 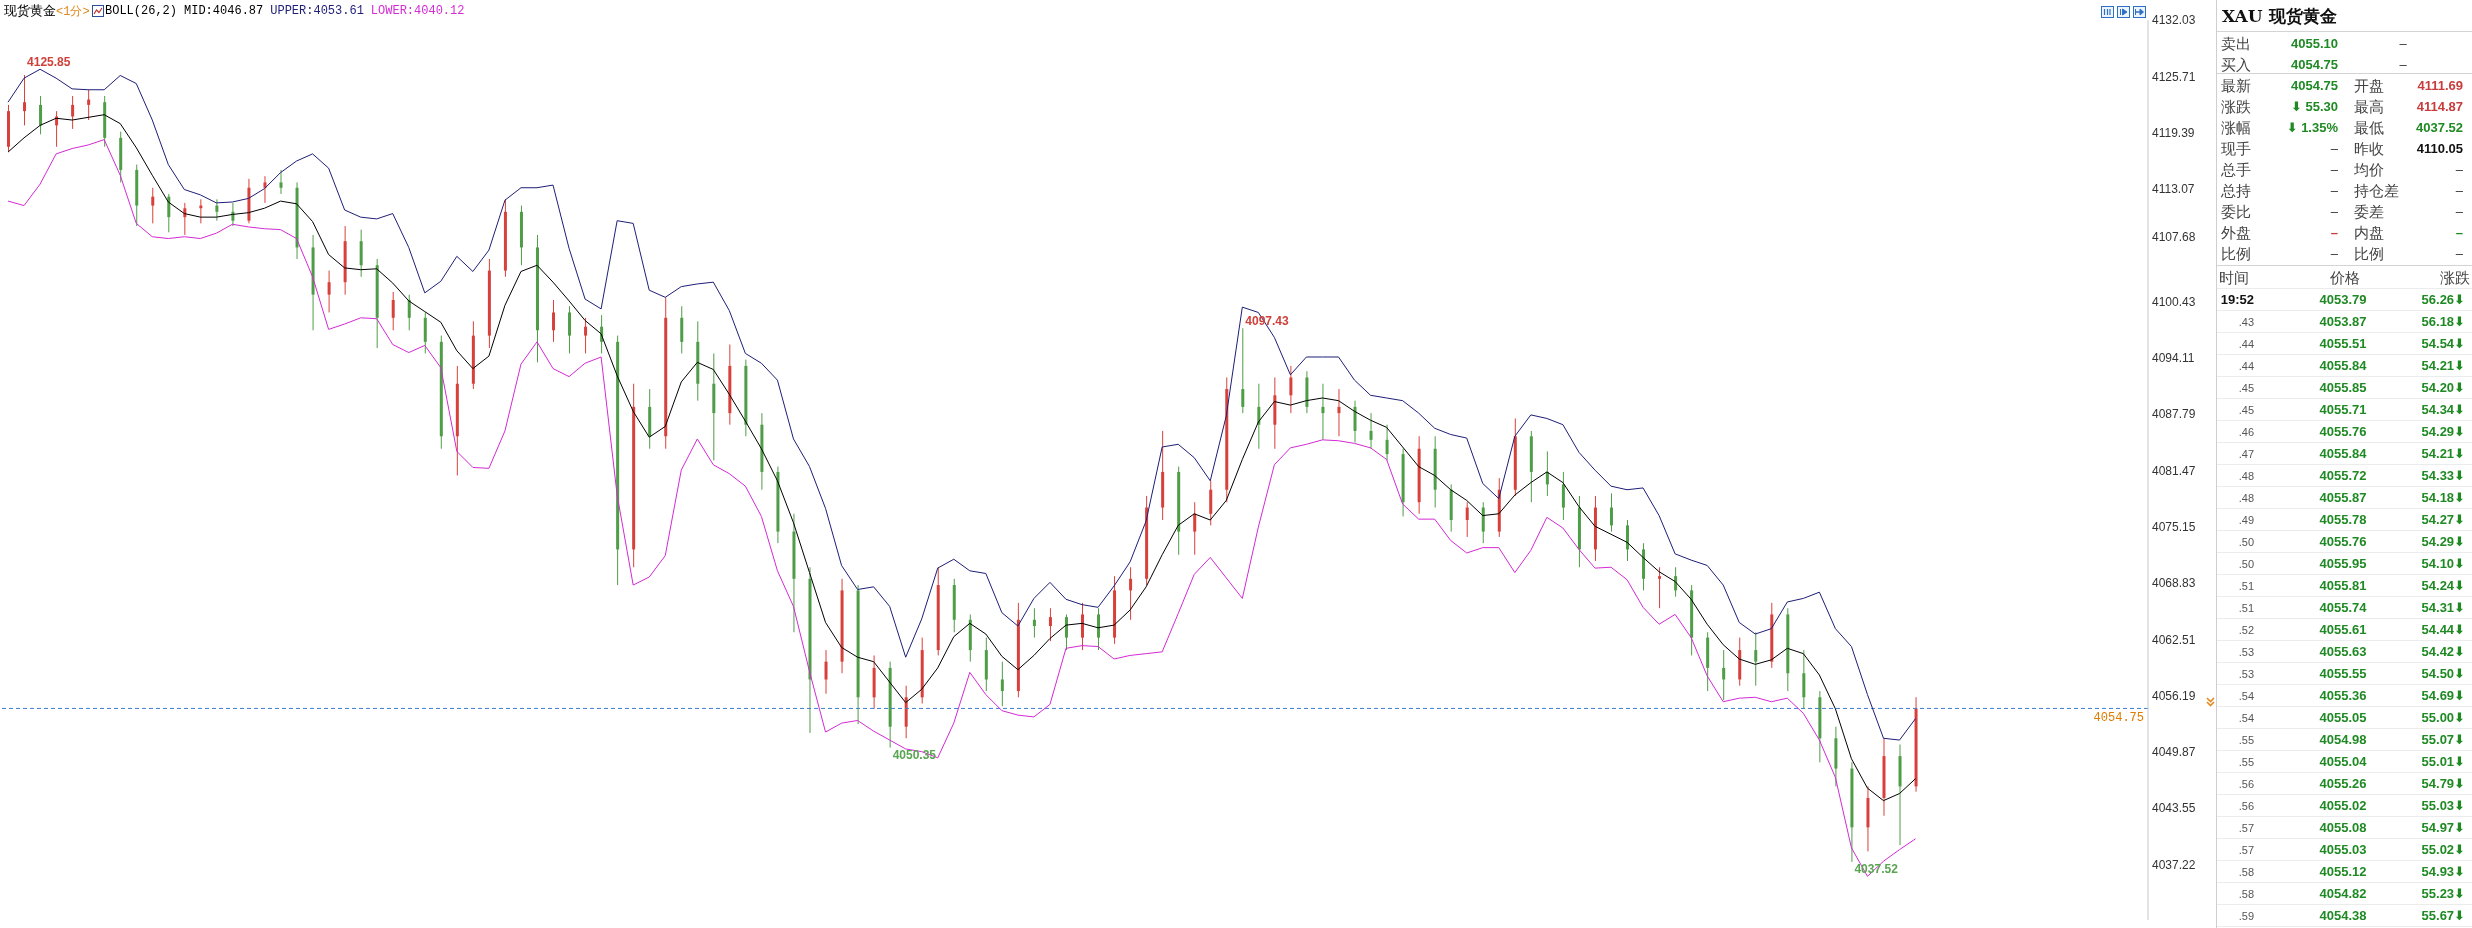 What do you see at coordinates (2236, 149) in the screenshot?
I see `text: 现手` at bounding box center [2236, 149].